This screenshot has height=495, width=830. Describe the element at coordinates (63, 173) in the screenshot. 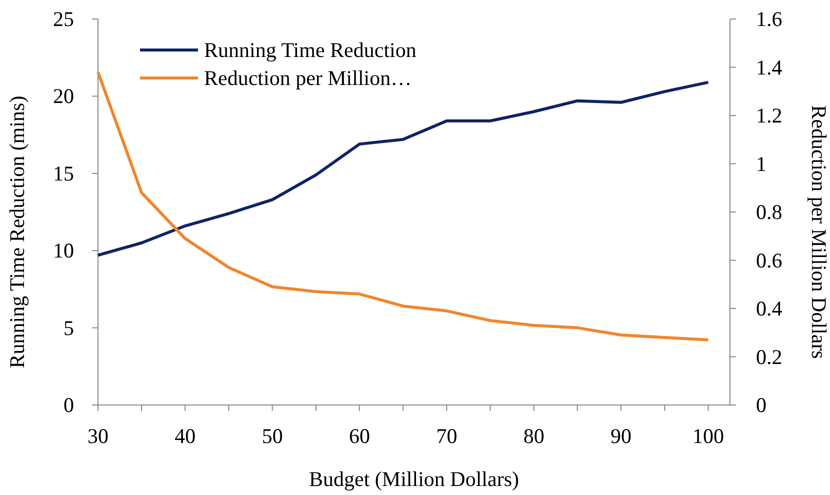

I see `y-tick-label: 15` at that location.